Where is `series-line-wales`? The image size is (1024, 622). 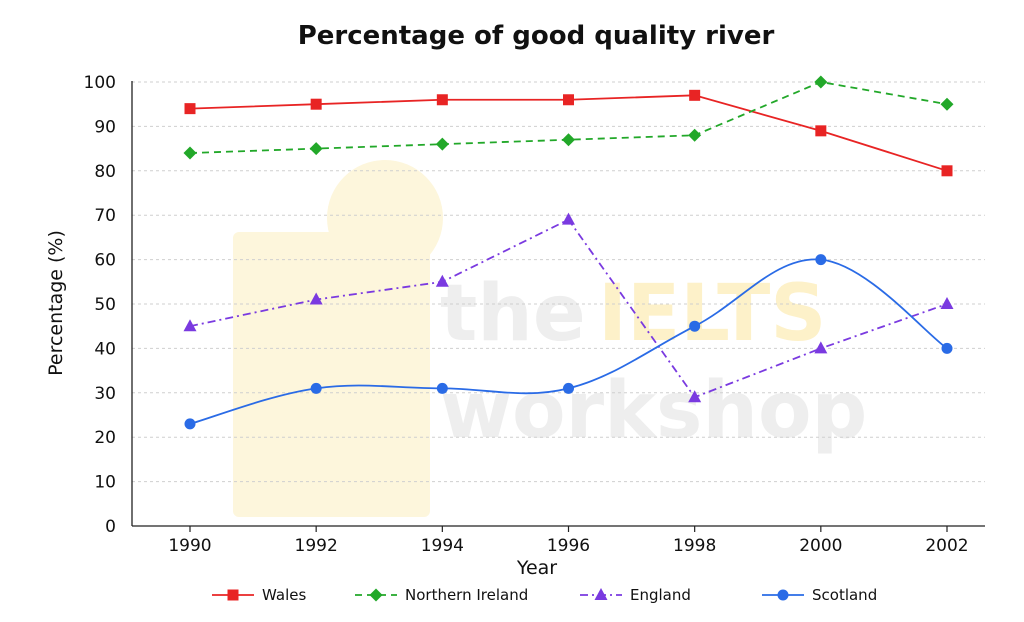 series-line-wales is located at coordinates (568, 133).